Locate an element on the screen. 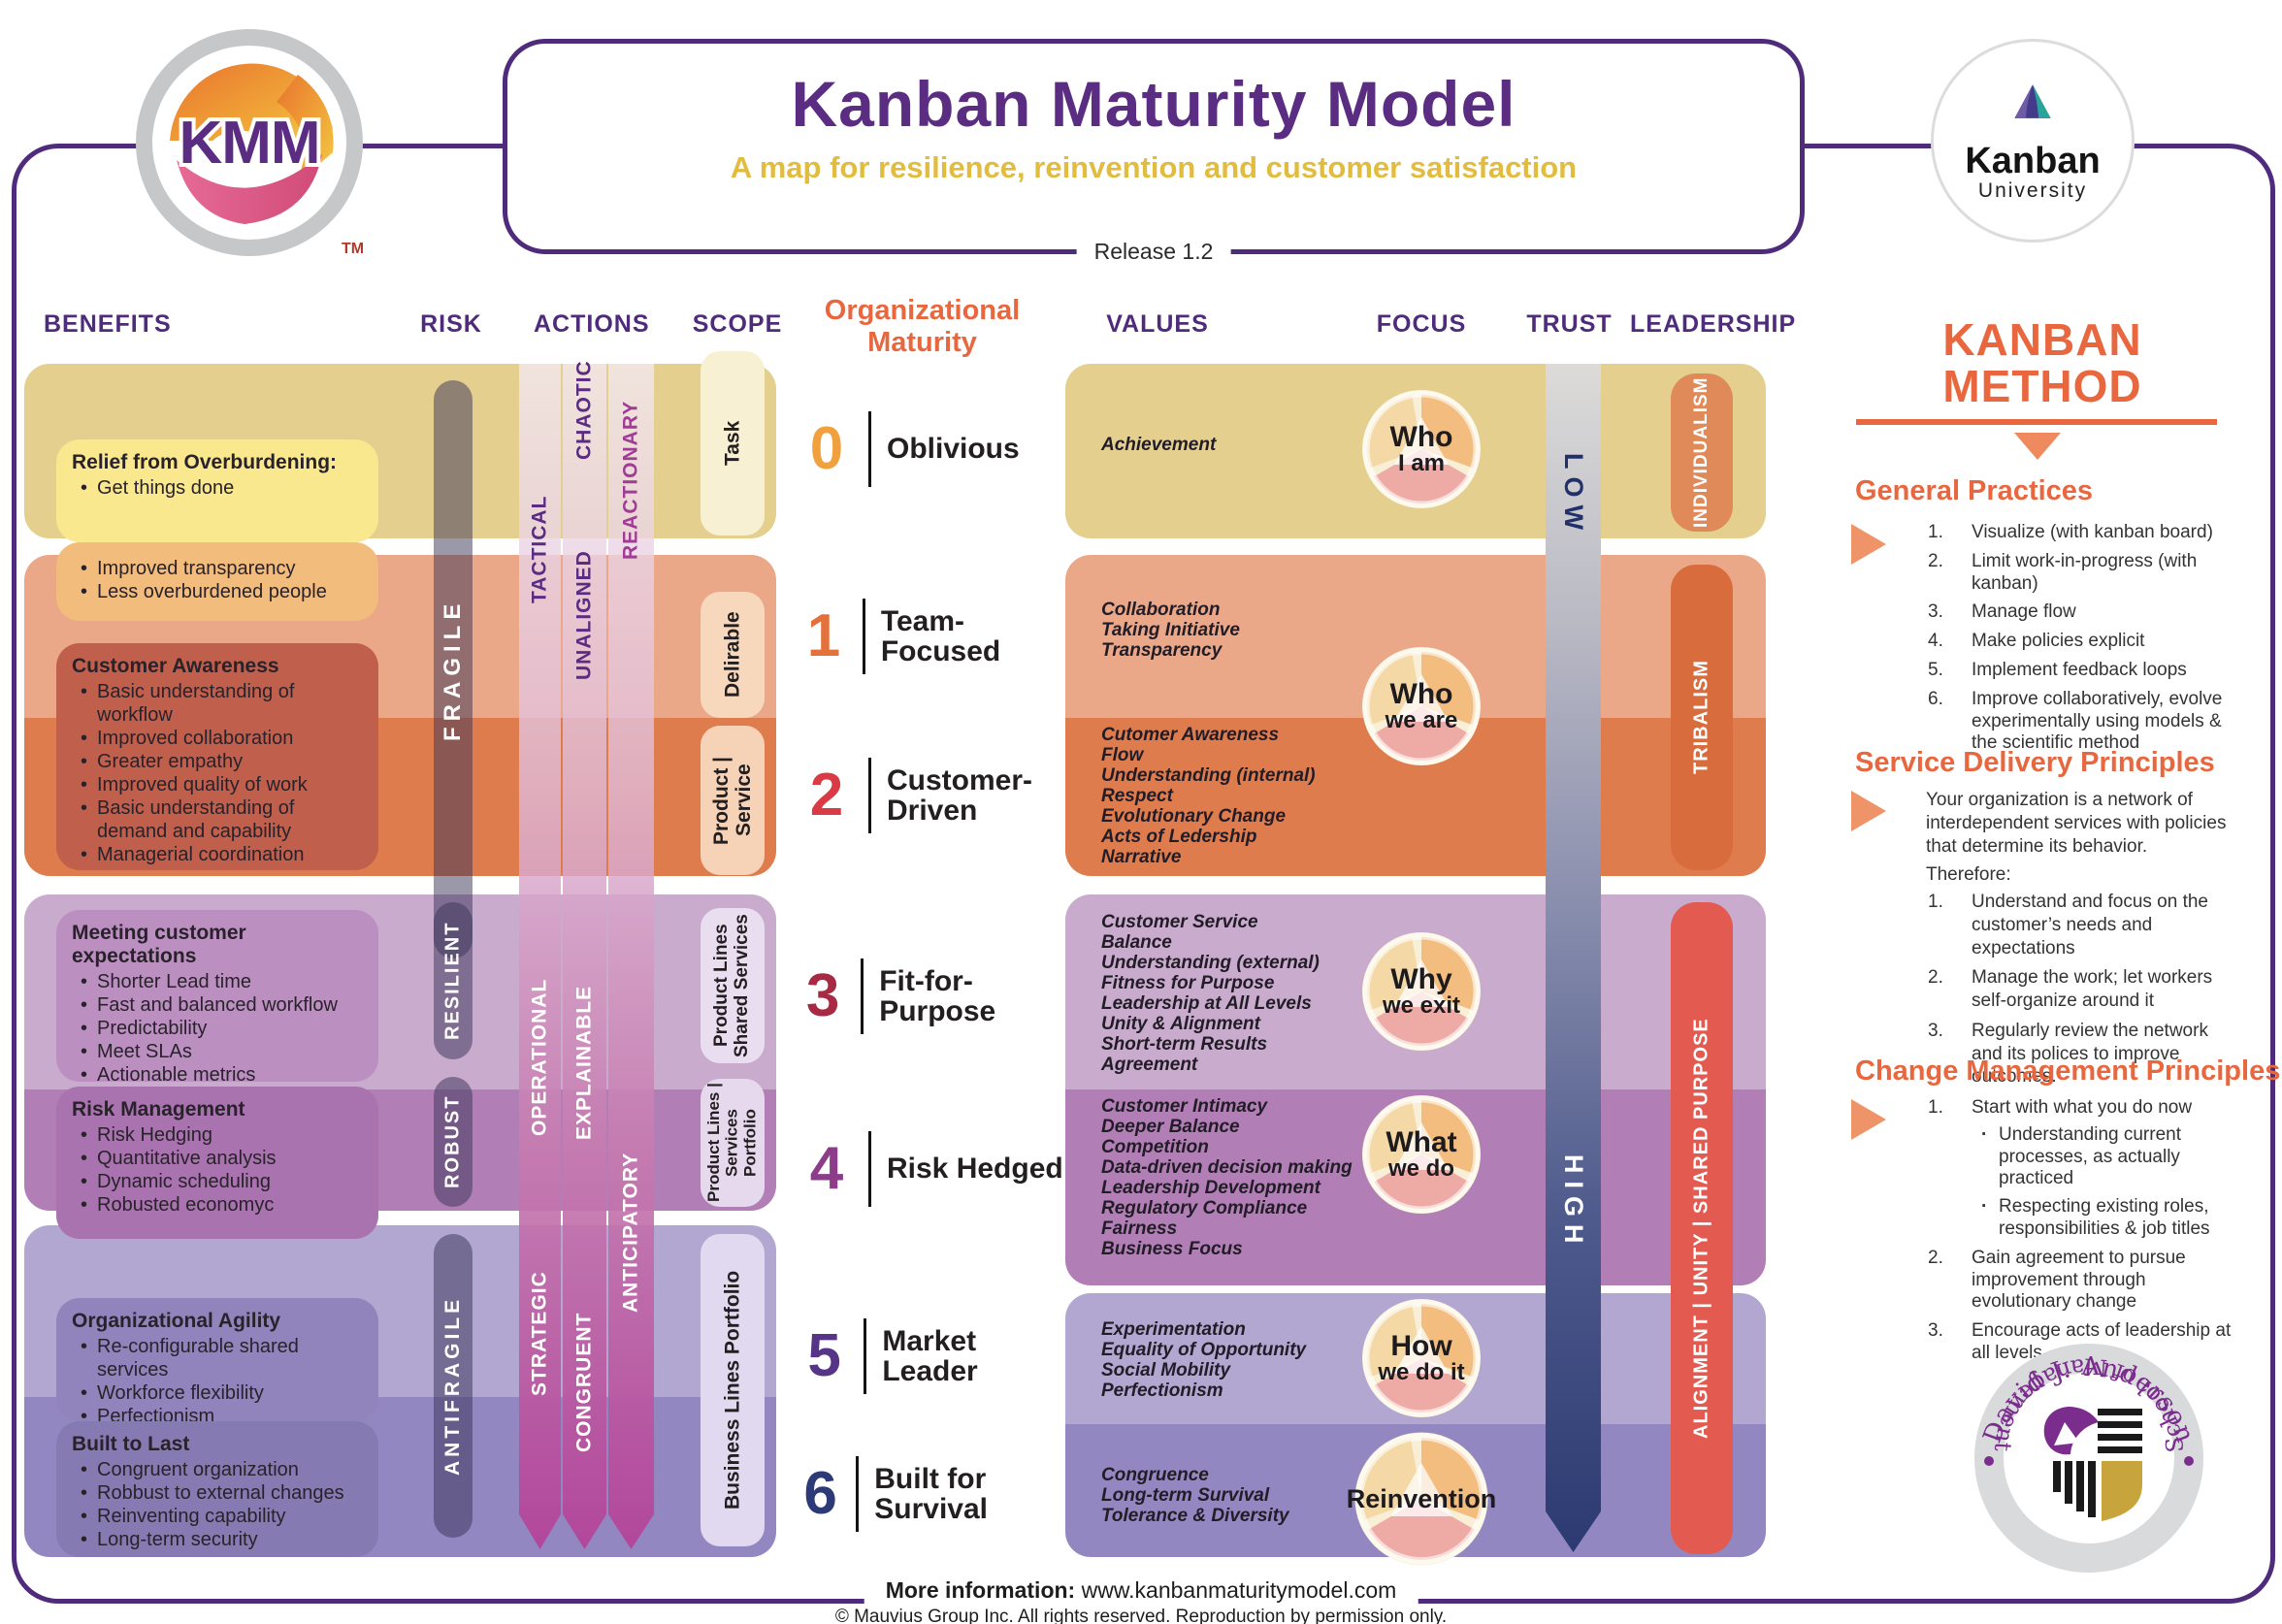  action-label-text: OPERATIONAL is located at coordinates (539, 1057).